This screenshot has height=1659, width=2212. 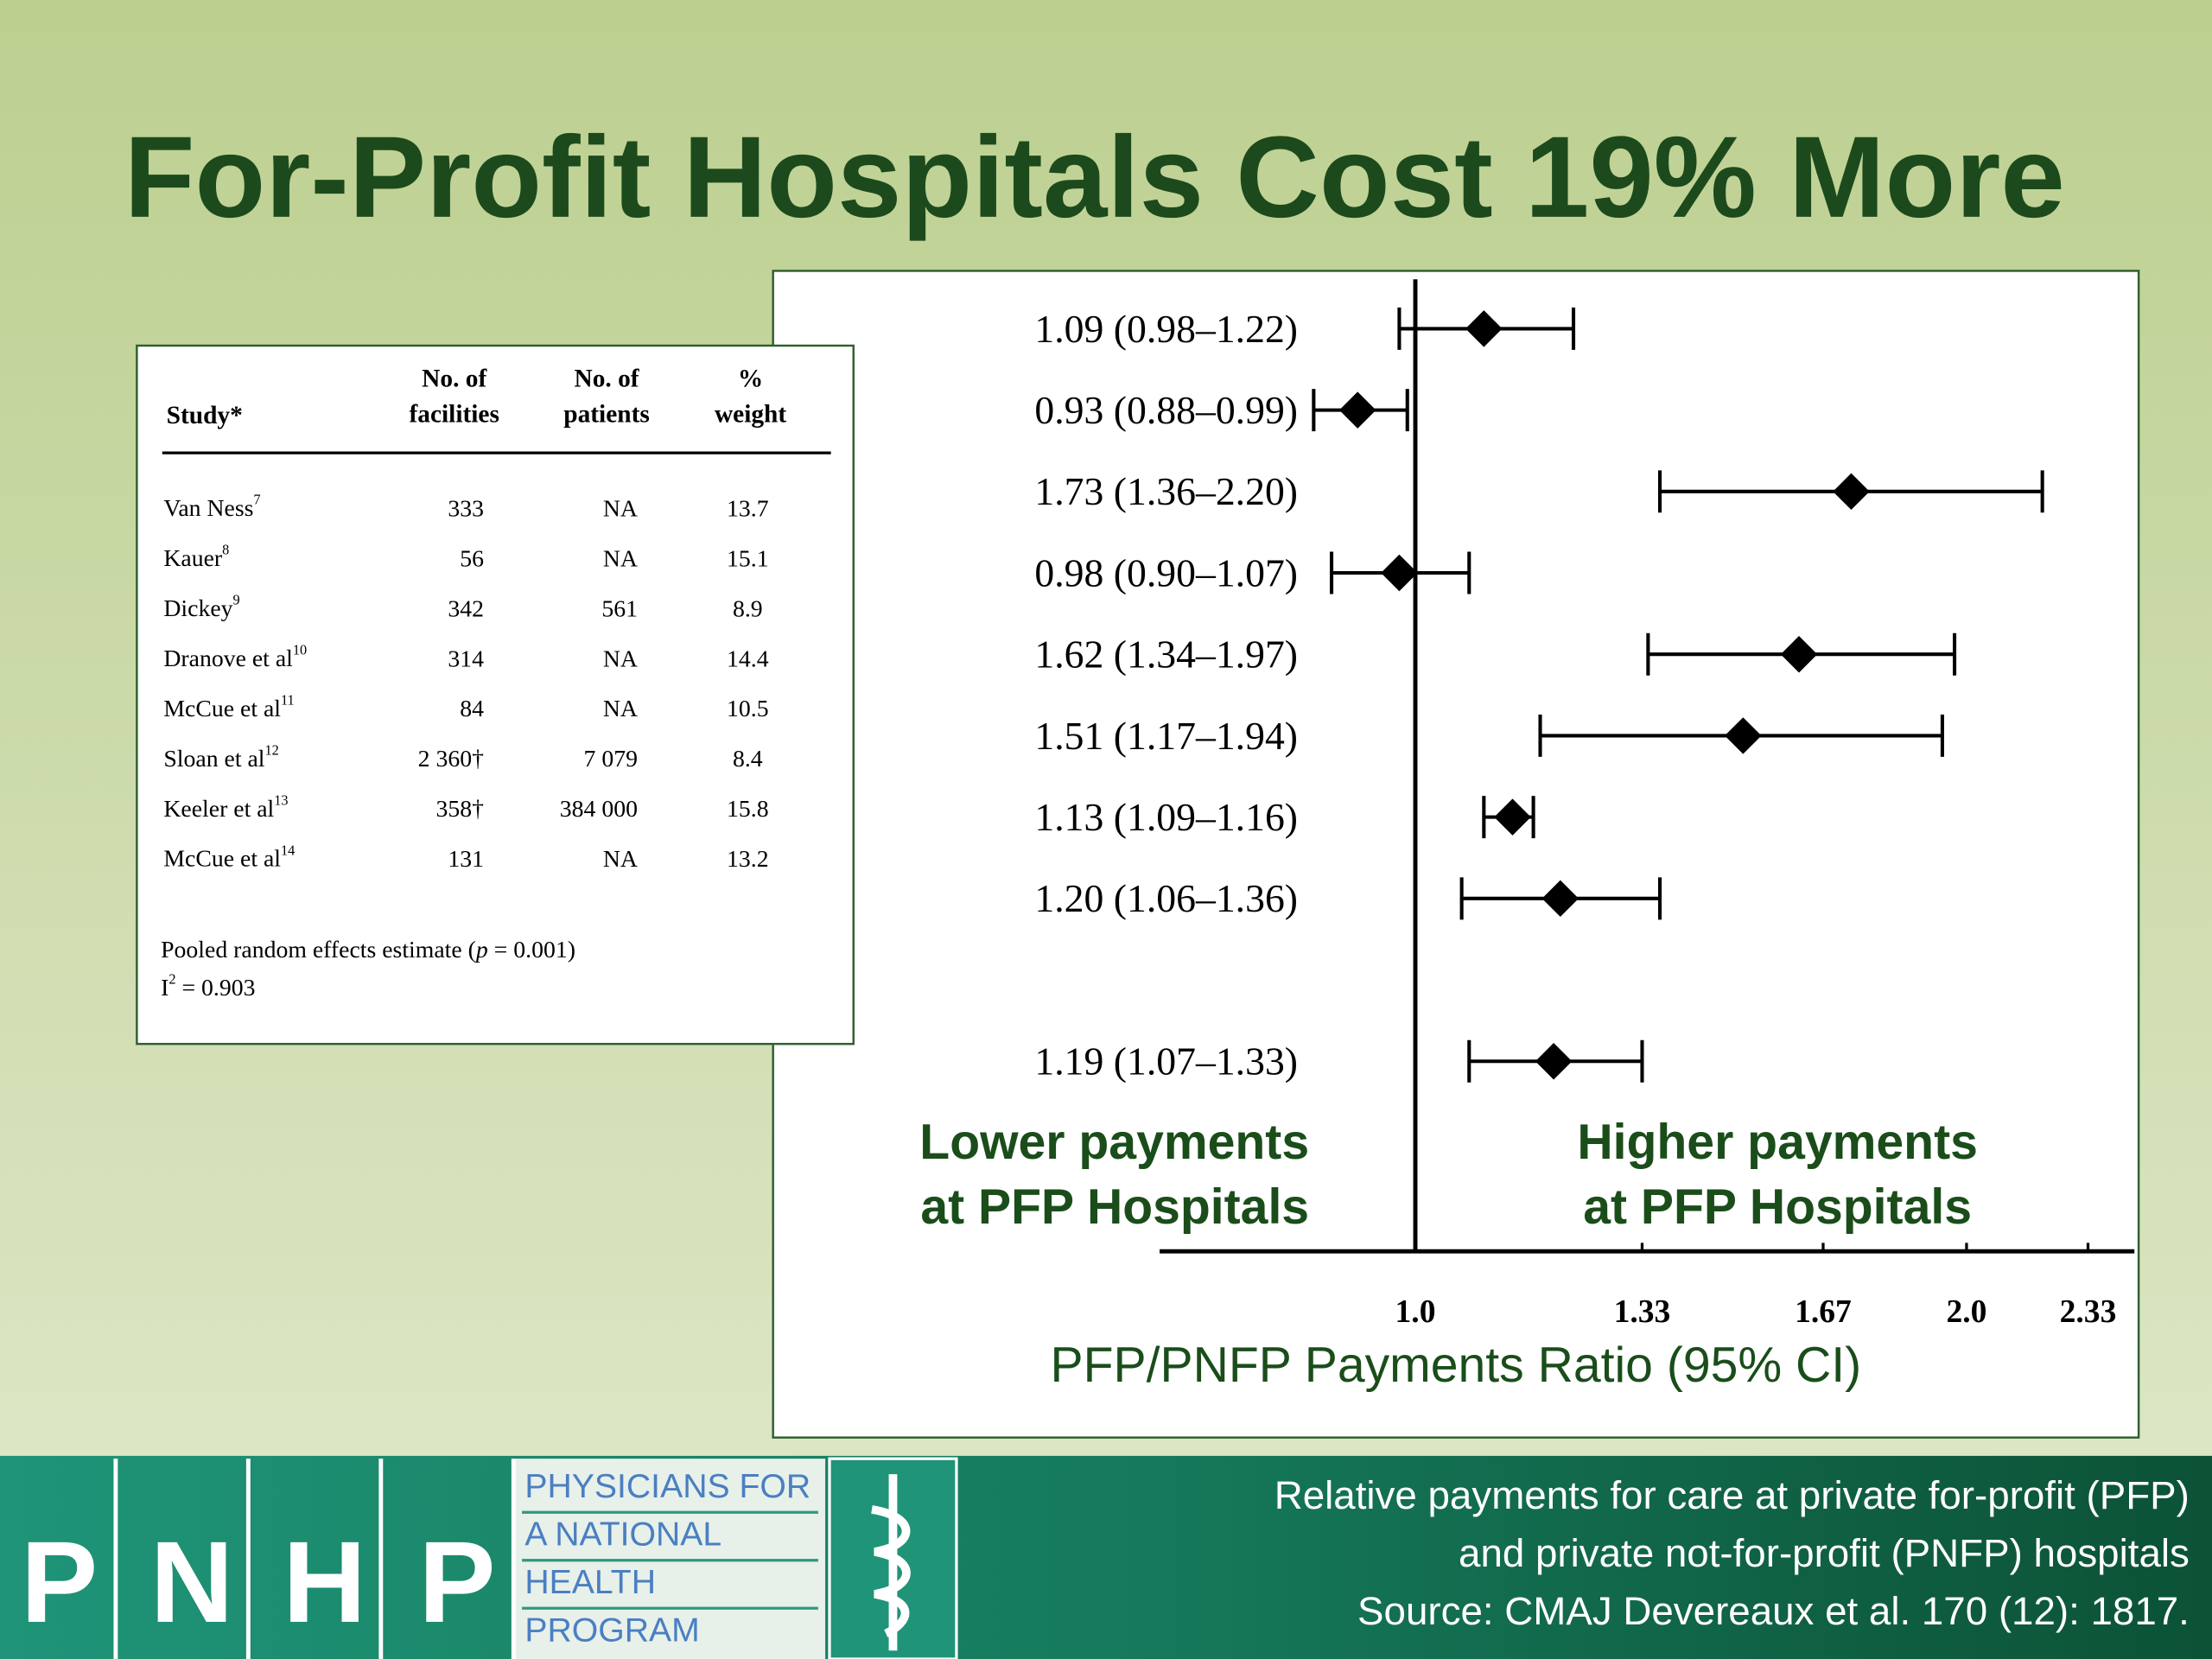 What do you see at coordinates (256, 499) in the screenshot?
I see `reference-number: 7` at bounding box center [256, 499].